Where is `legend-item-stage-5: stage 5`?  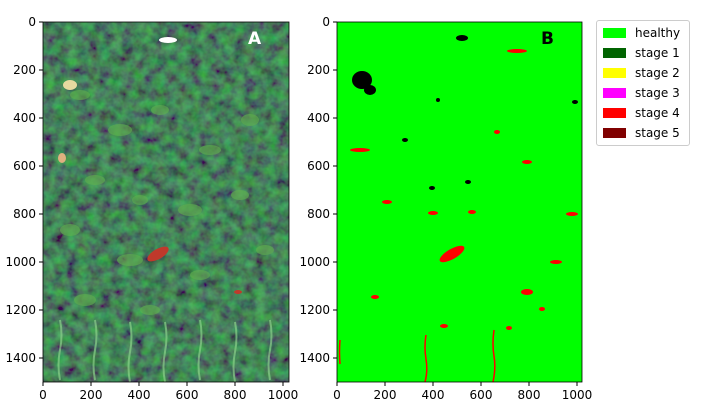 legend-item-stage-5: stage 5 is located at coordinates (641, 133).